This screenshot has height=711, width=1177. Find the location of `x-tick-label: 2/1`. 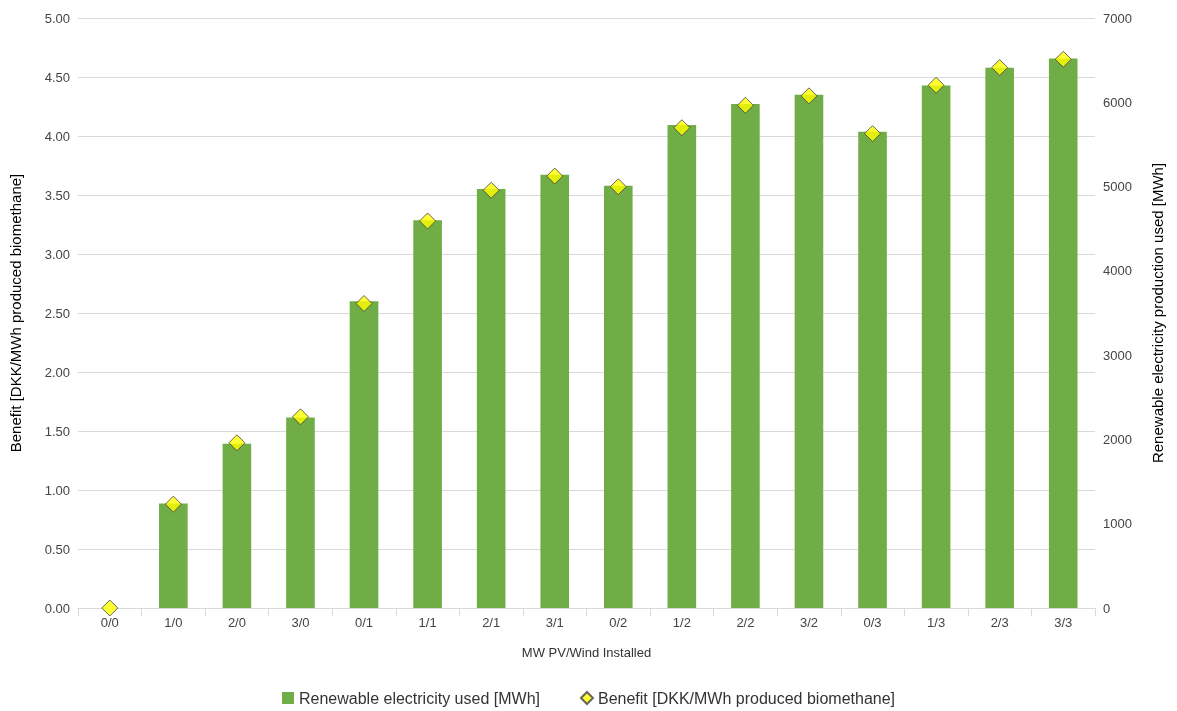

x-tick-label: 2/1 is located at coordinates (491, 622).